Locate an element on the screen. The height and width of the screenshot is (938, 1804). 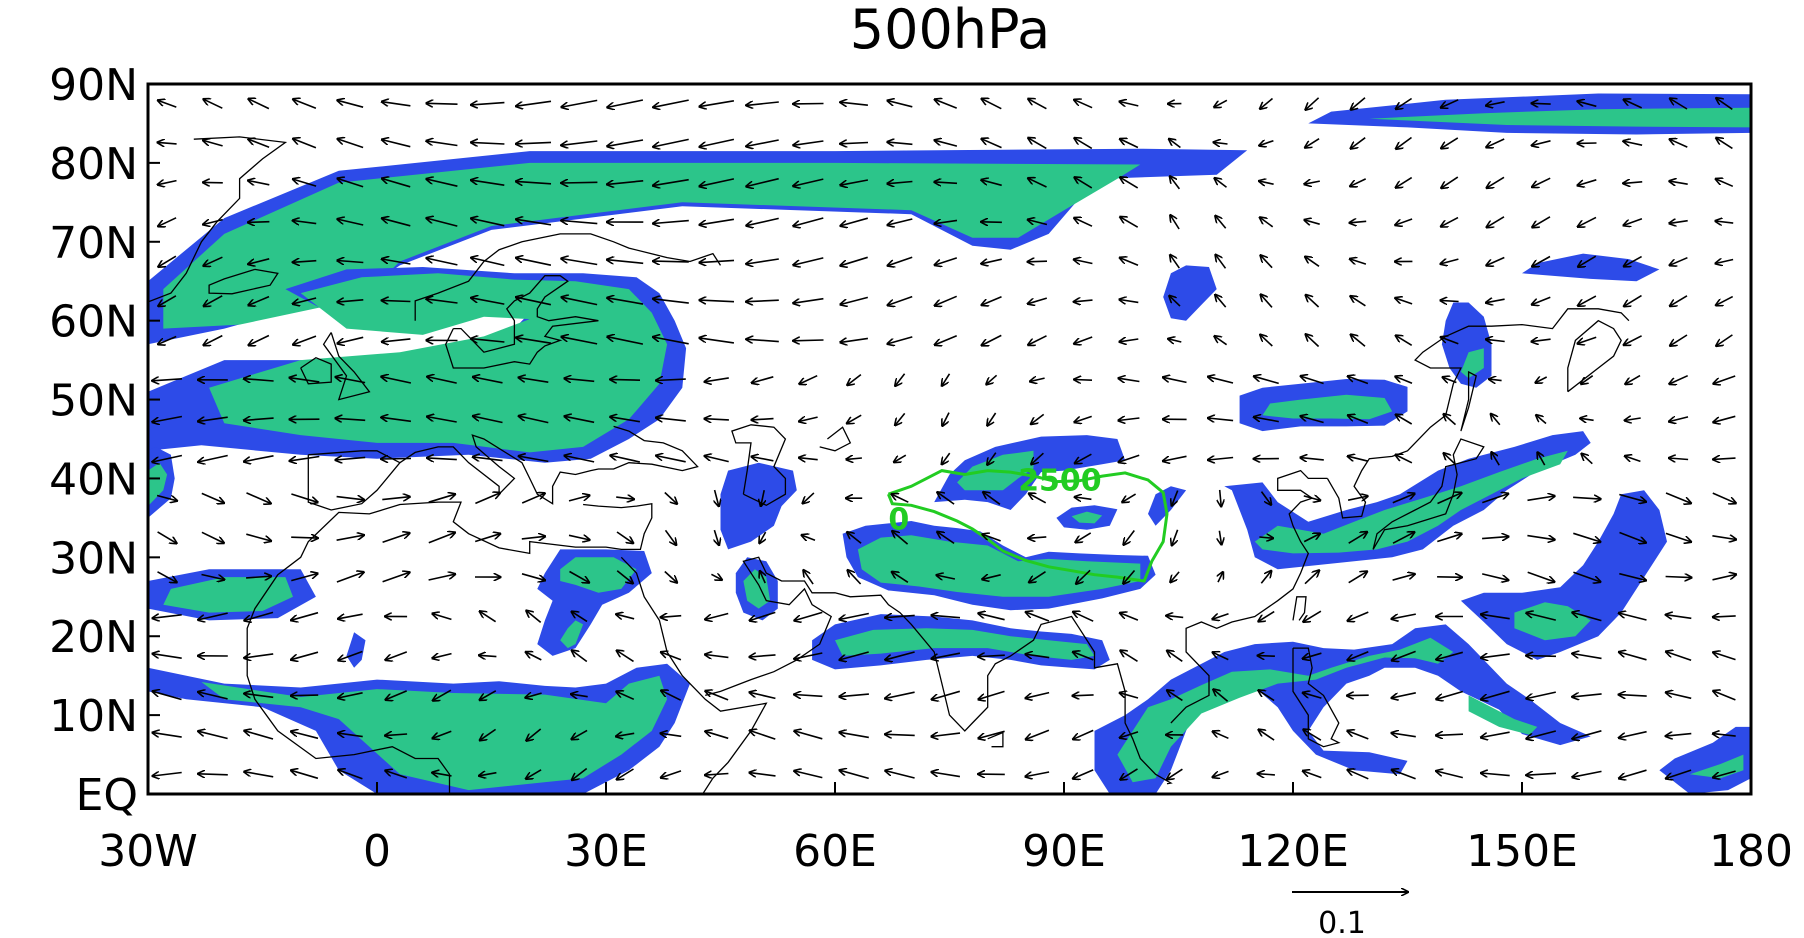
x-tick-label: 180 is located at coordinates (1751, 851).